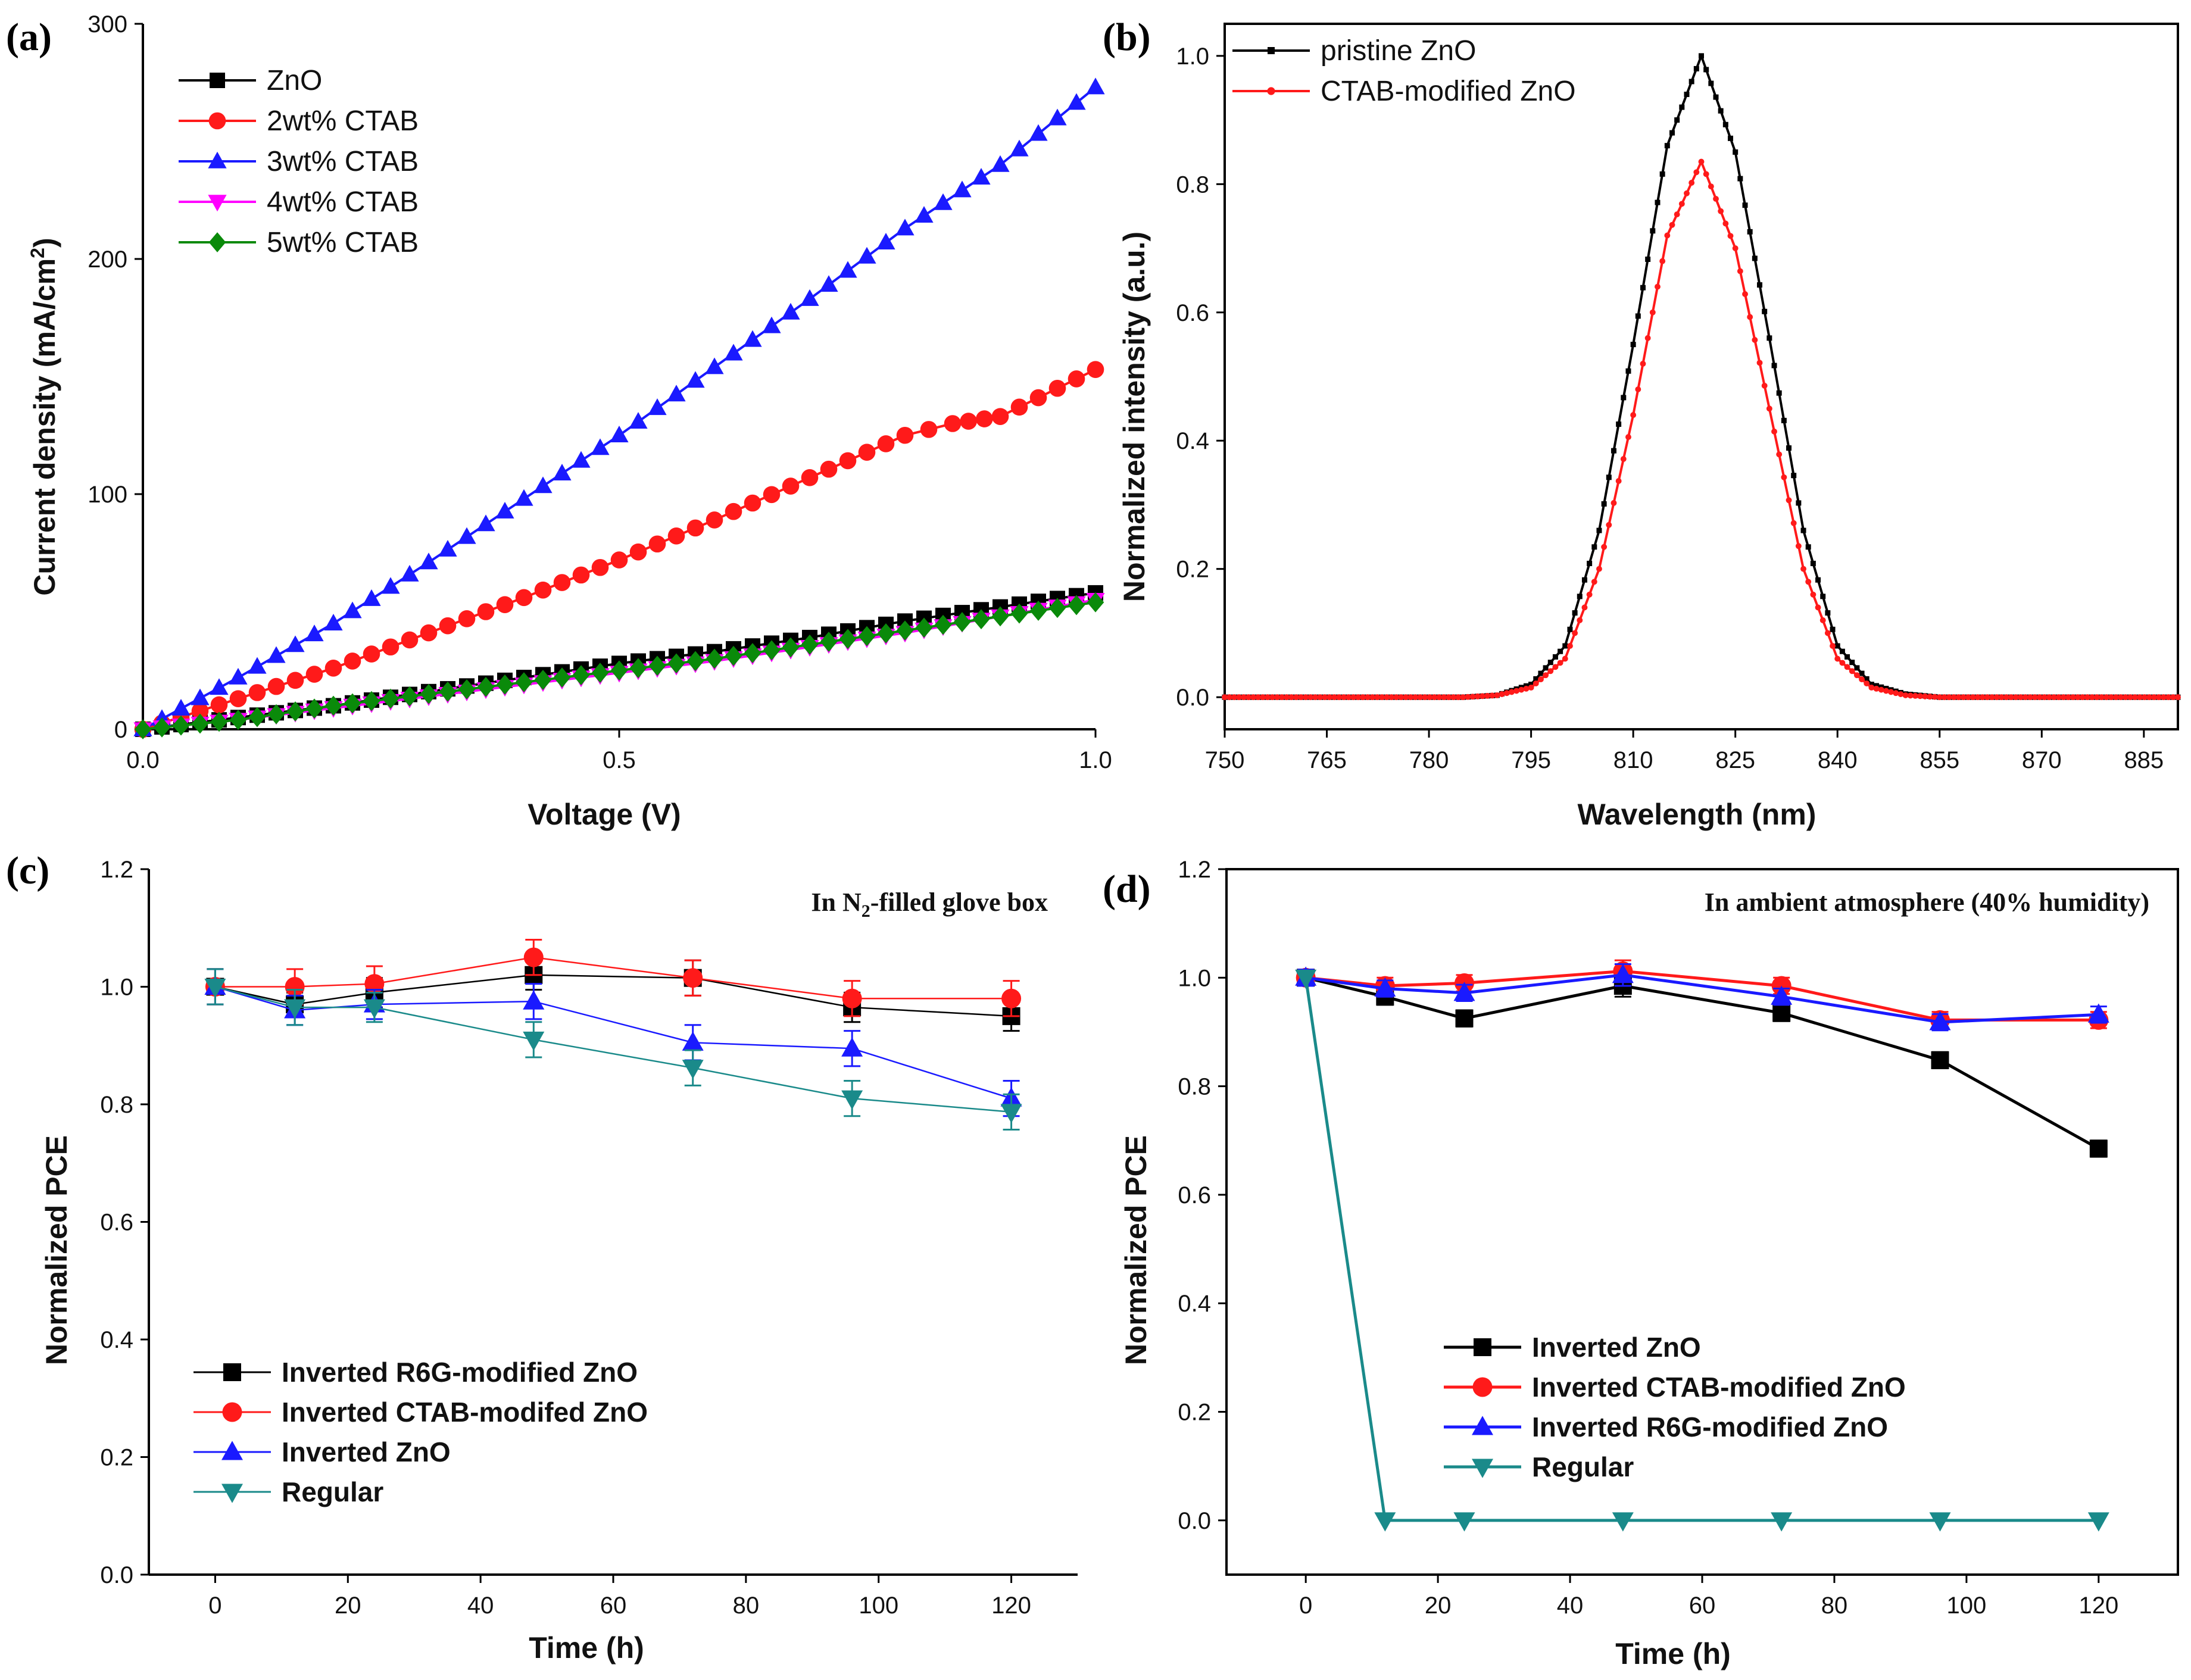 Image resolution: width=2191 pixels, height=1680 pixels. Describe the element at coordinates (1702, 1246) in the screenshot. I see `panel-d-series` at that location.